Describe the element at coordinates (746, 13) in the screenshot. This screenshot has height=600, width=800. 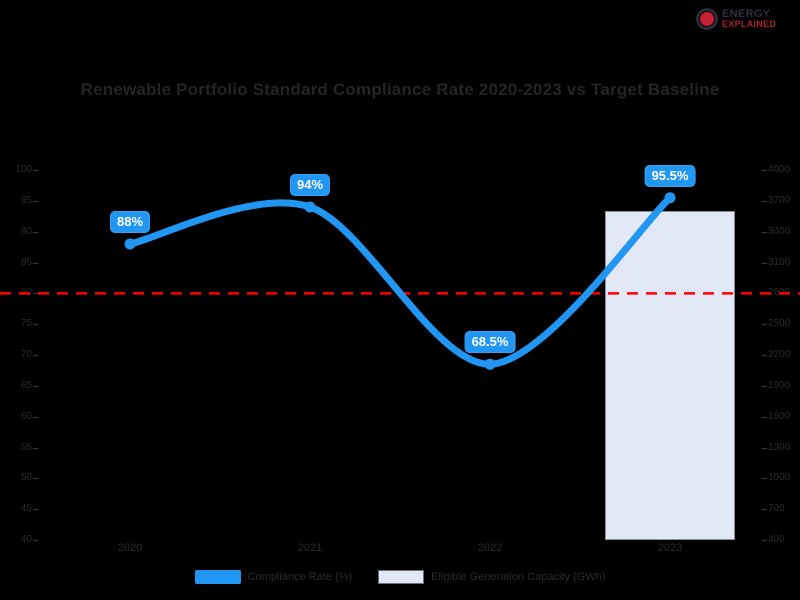
I see `logo-line-1: ENERGY` at that location.